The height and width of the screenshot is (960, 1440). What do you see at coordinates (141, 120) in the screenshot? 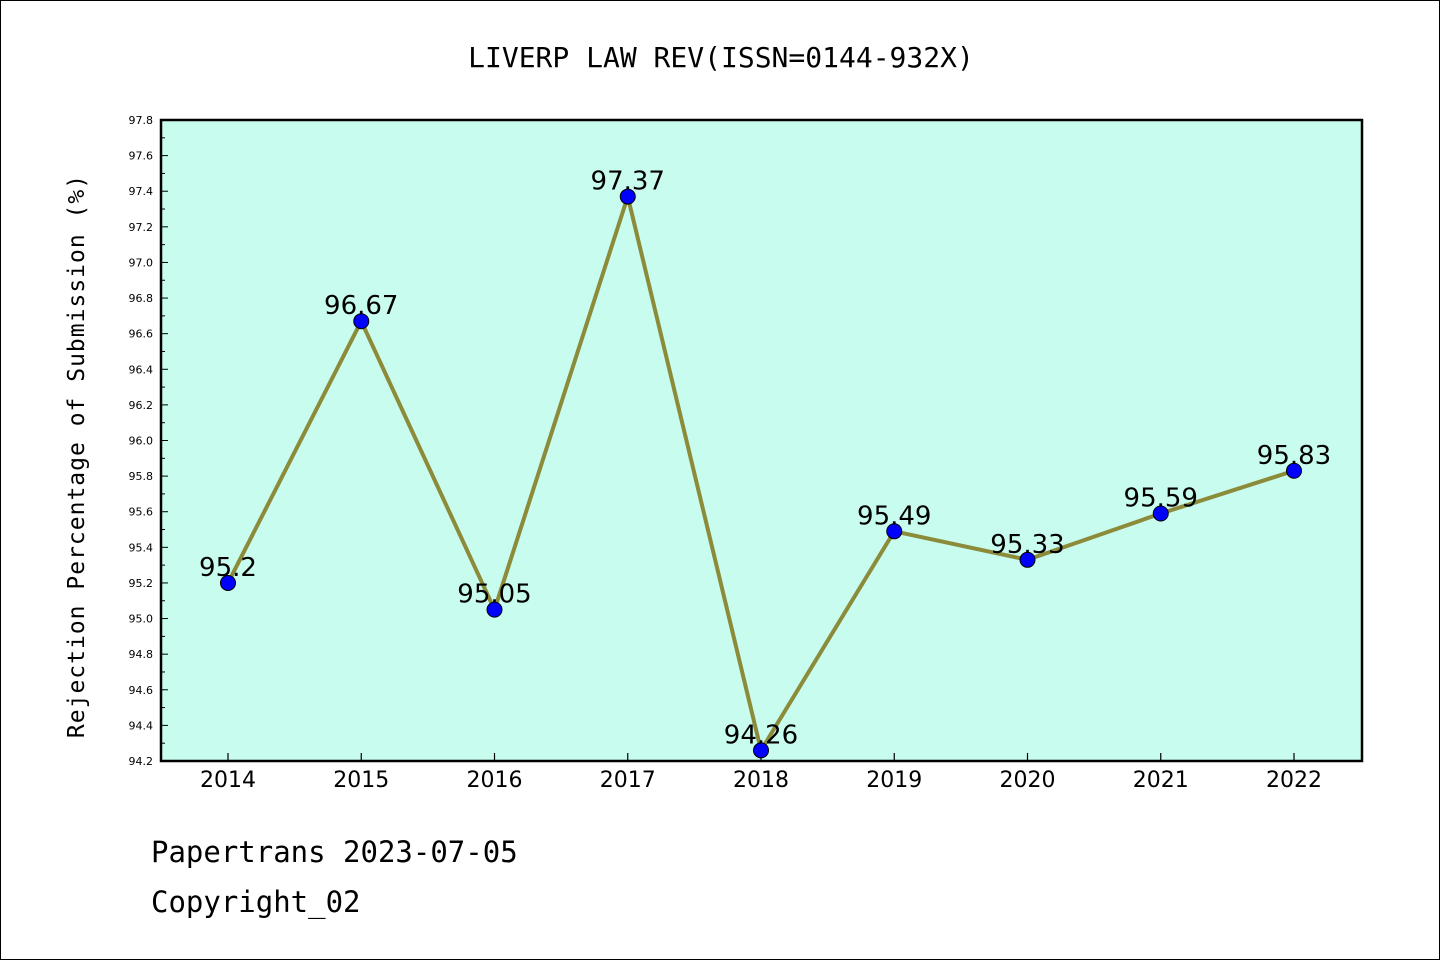
I see `y-tick-label: 97.8` at bounding box center [141, 120].